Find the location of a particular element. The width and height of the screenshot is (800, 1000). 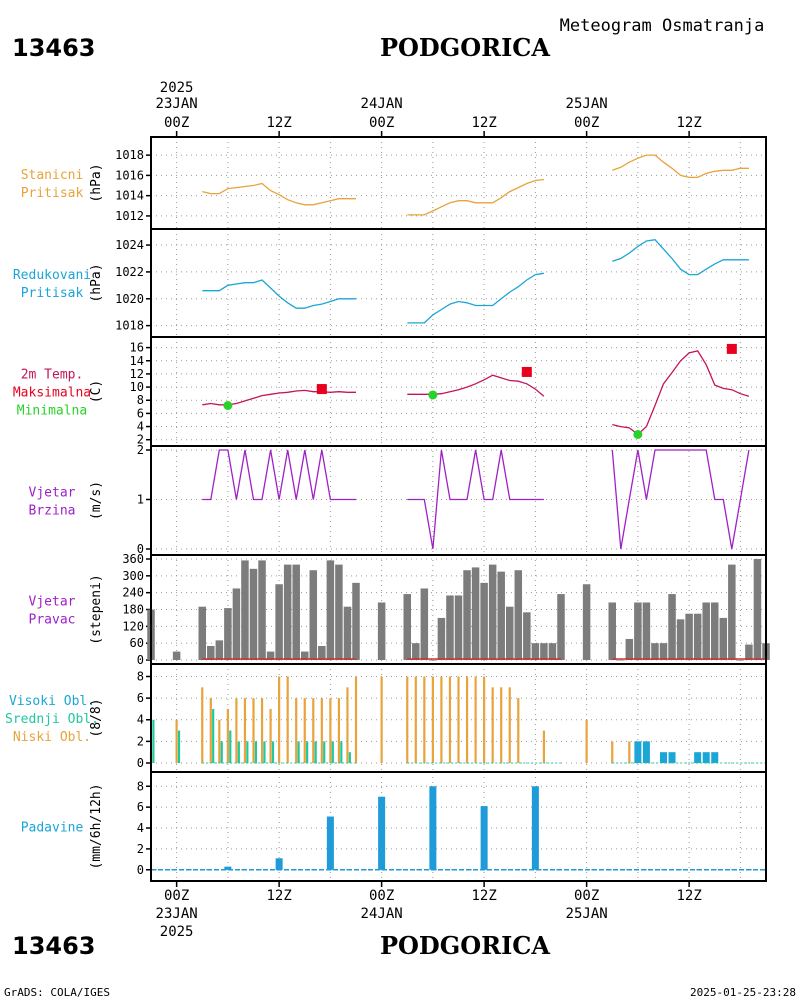

y-tick-label: 120 is located at coordinates (133, 626).